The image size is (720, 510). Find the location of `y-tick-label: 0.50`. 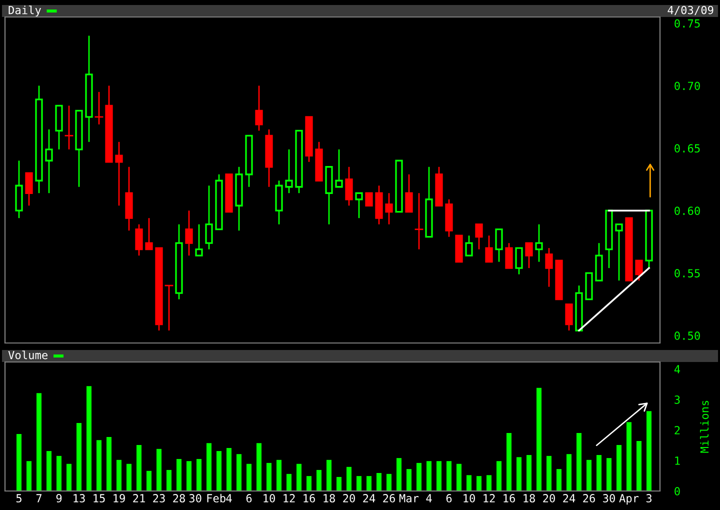

y-tick-label: 0.50 is located at coordinates (687, 336).